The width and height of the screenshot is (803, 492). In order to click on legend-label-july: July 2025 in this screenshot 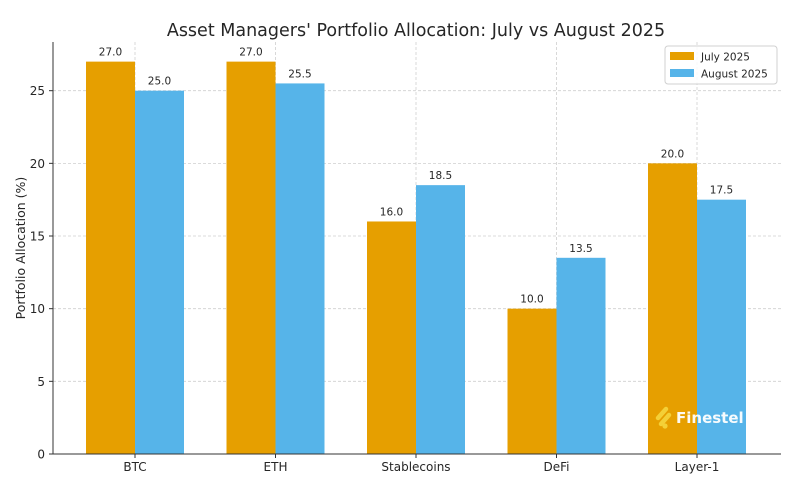, I will do `click(725, 58)`.